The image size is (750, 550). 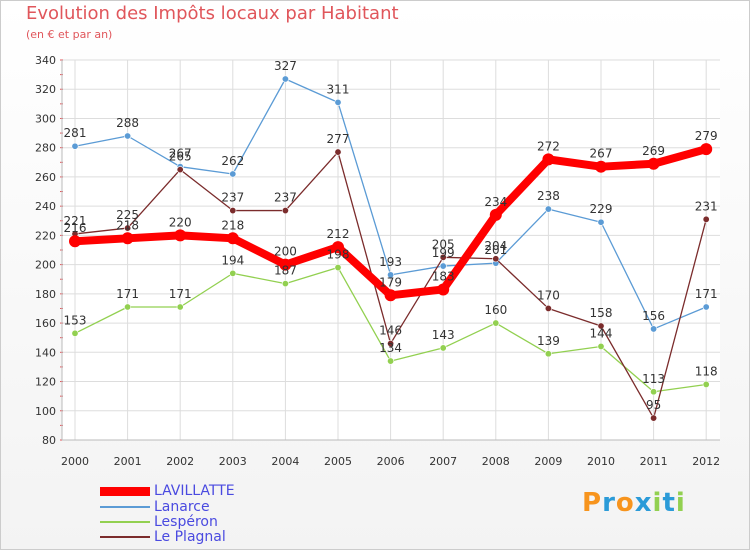 What do you see at coordinates (338, 139) in the screenshot?
I see `data-label-le-plagnal-2005: 277` at bounding box center [338, 139].